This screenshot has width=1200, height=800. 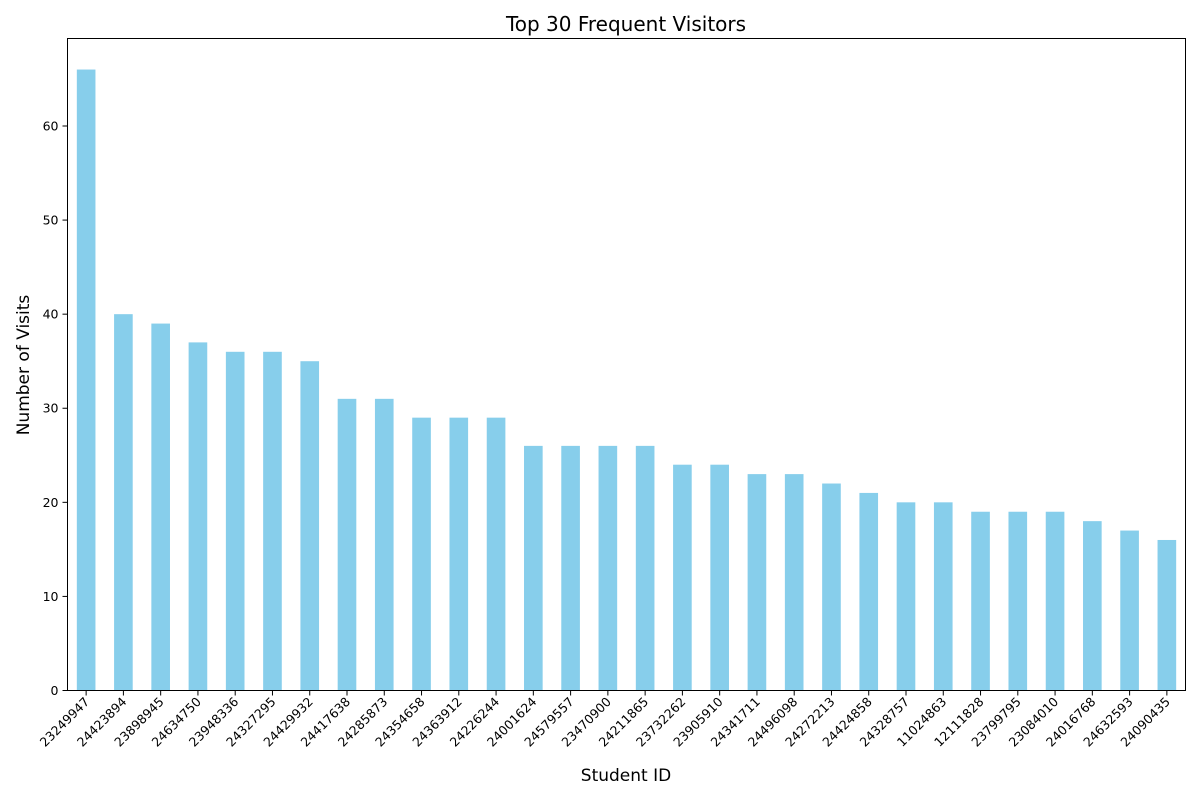 I want to click on chart-title: Top 30 Frequent Visitors, so click(x=625, y=24).